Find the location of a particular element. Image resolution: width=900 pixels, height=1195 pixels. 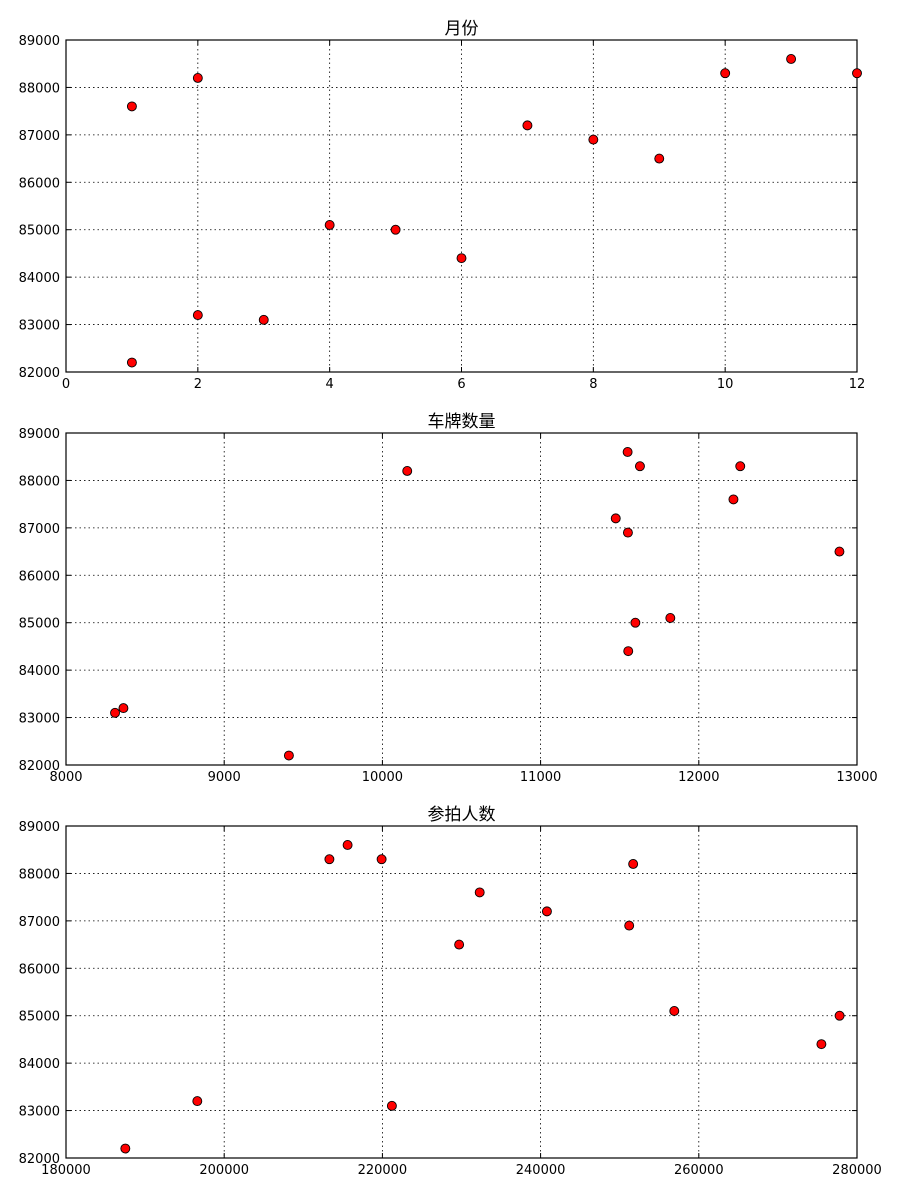

x-tick-label: 6 is located at coordinates (461, 384).